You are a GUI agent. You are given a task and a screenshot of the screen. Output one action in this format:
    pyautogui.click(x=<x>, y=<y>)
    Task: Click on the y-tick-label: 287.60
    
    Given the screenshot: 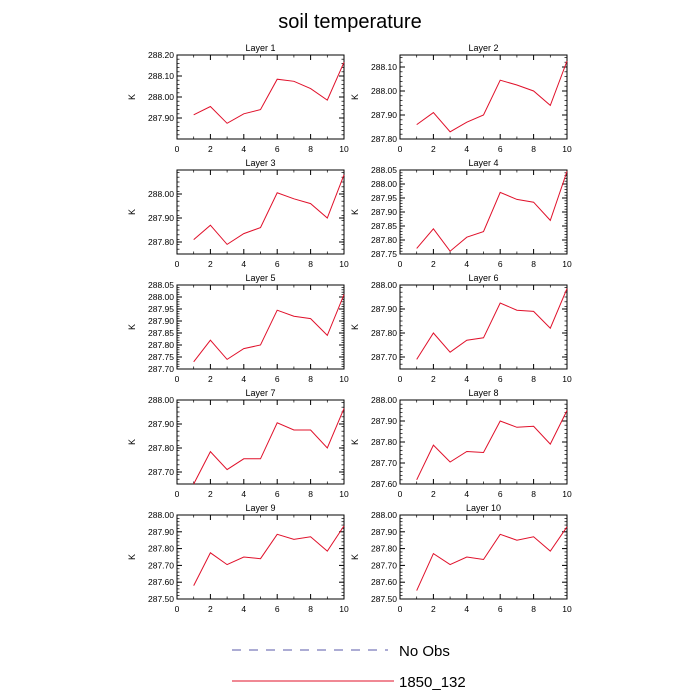 What is the action you would take?
    pyautogui.click(x=384, y=484)
    